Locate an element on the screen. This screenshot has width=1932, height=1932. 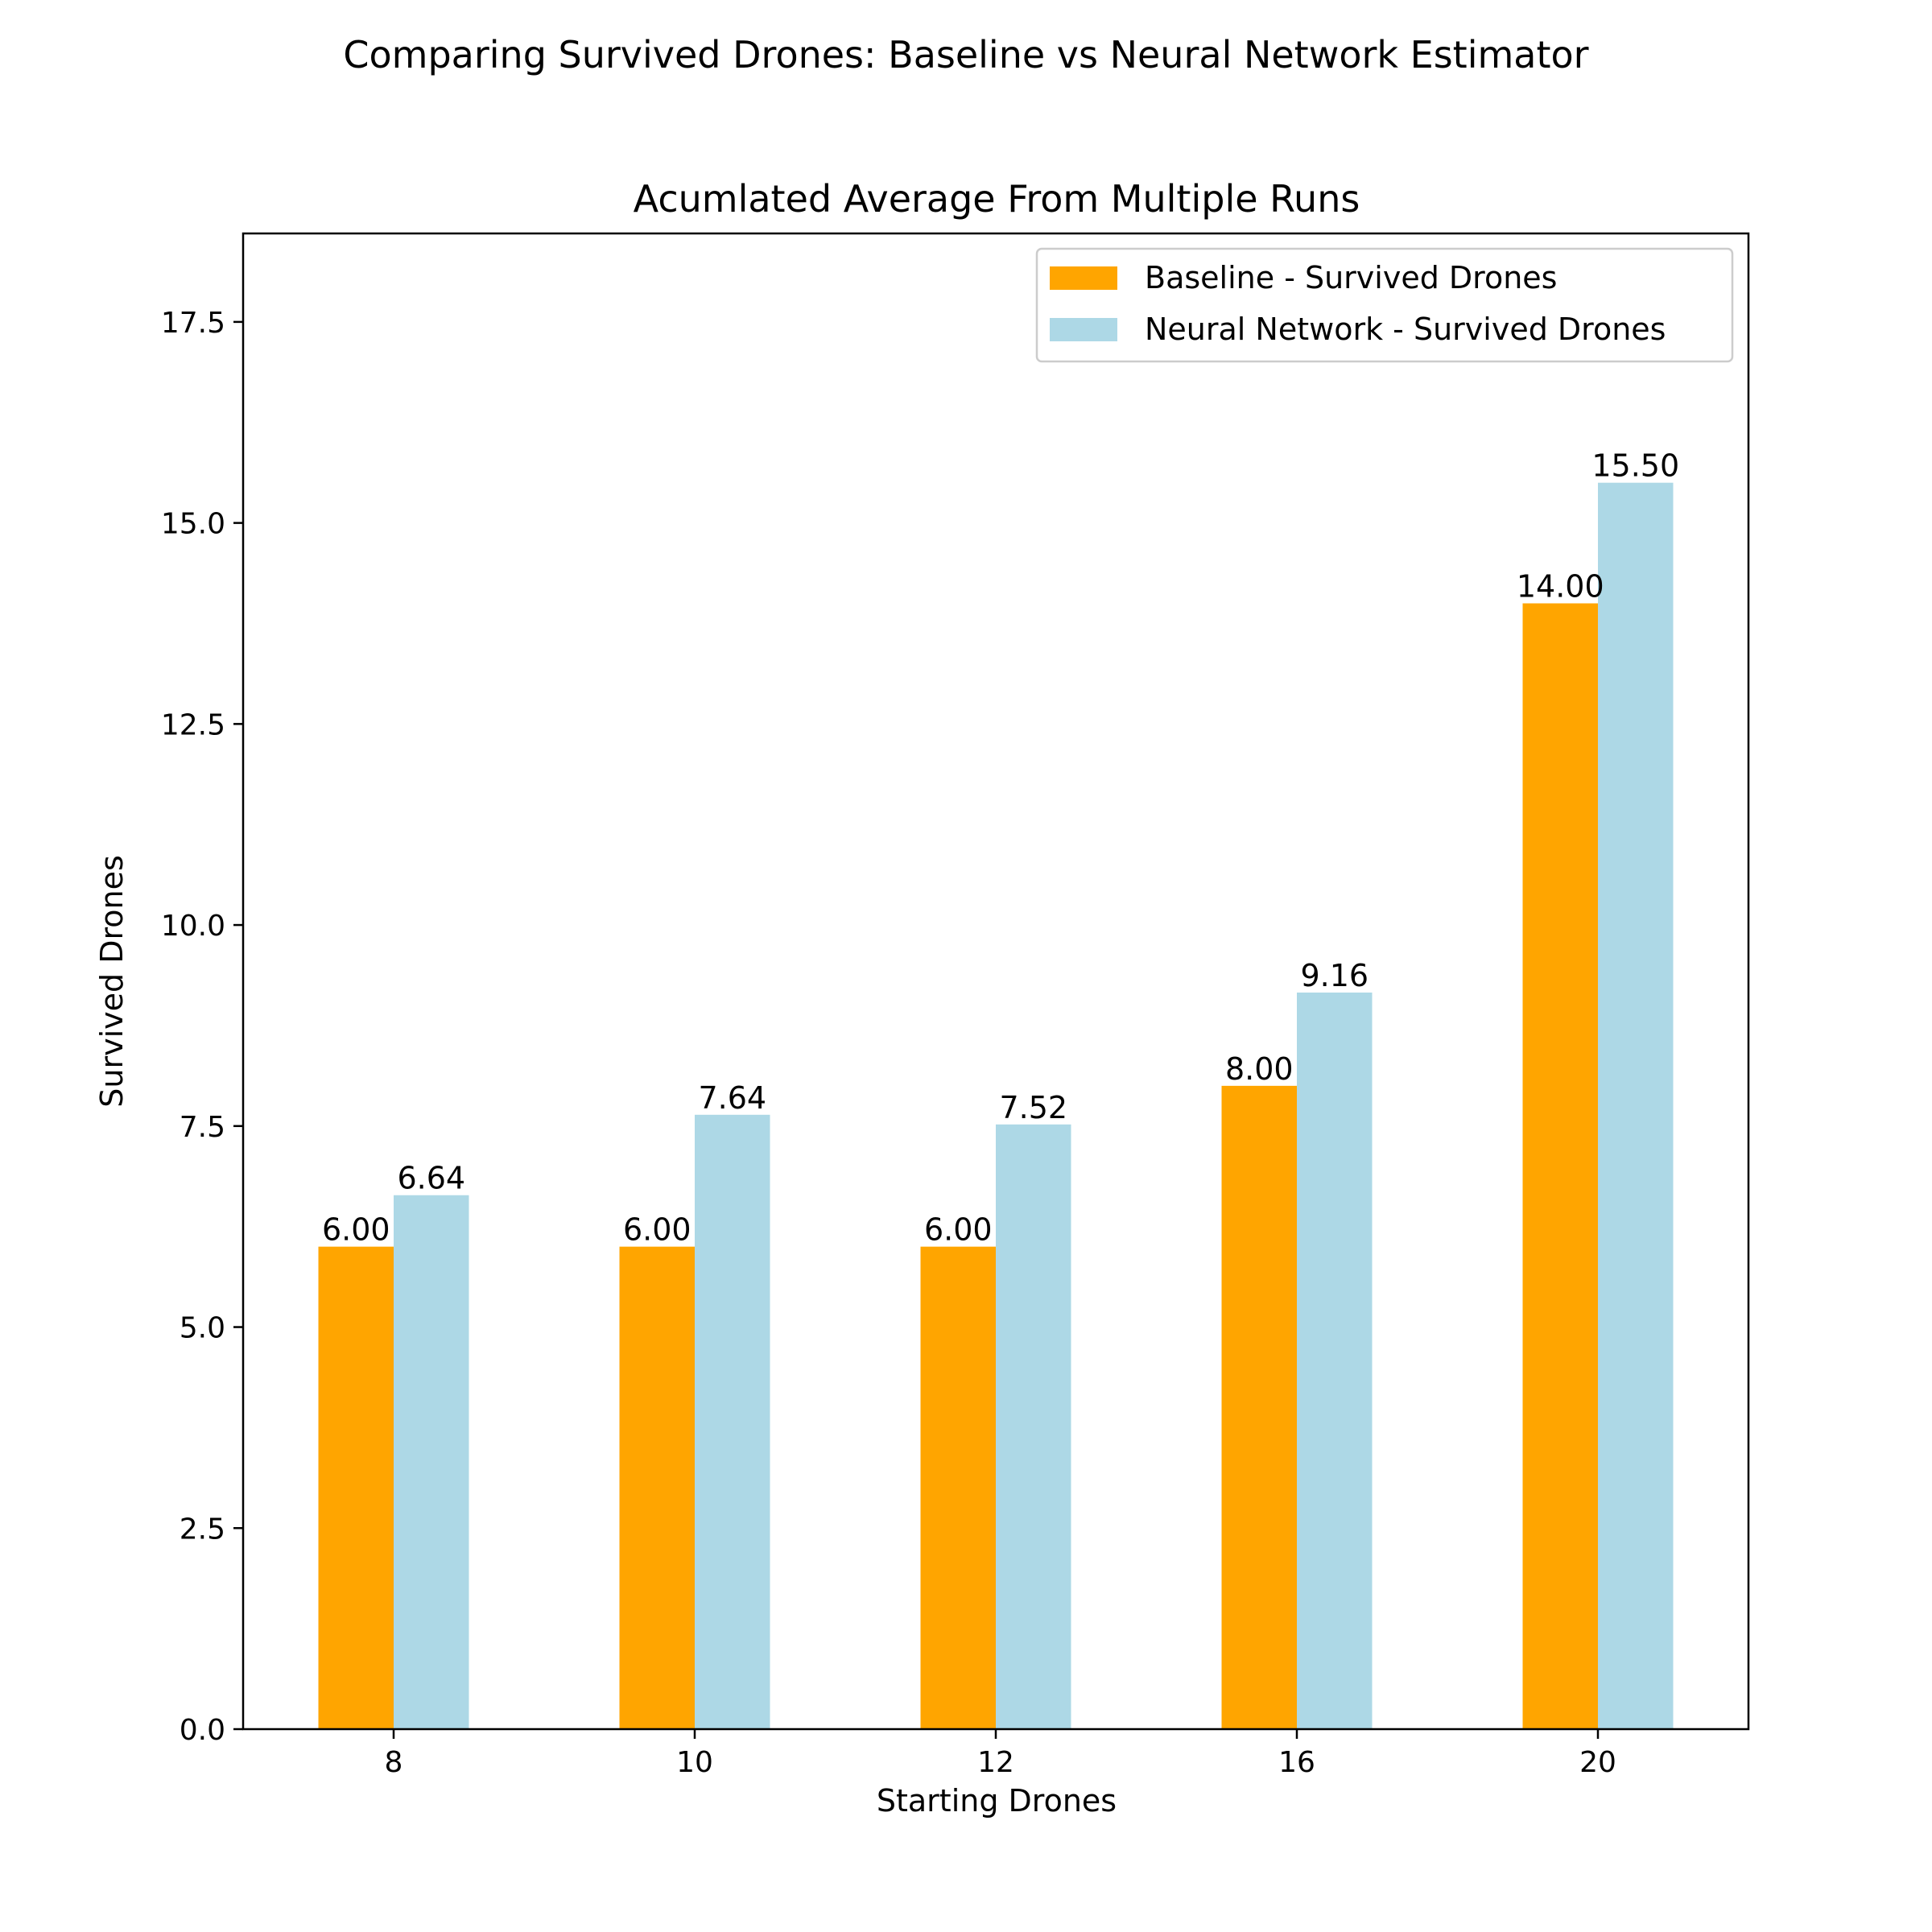
data-label-baseline-20: 14.00 is located at coordinates (1560, 587).